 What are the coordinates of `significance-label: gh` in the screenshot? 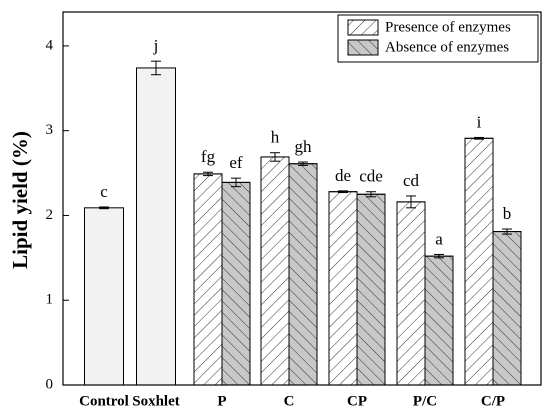 It's located at (304, 146).